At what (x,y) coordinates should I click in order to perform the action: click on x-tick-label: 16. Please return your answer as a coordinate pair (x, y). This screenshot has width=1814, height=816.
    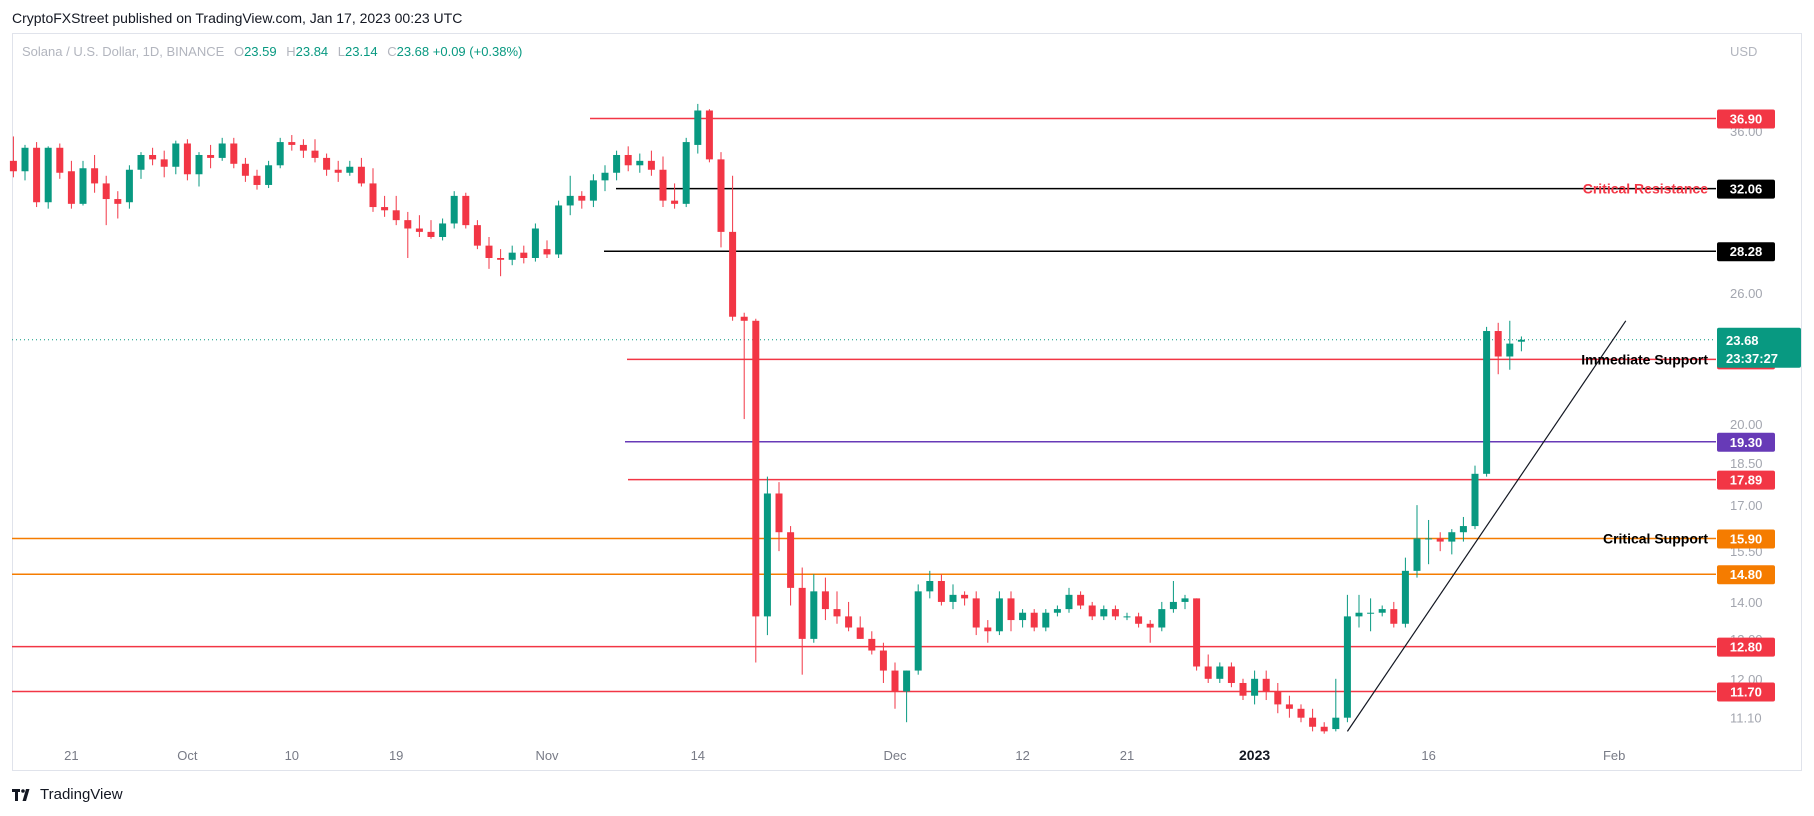
    Looking at the image, I should click on (1428, 755).